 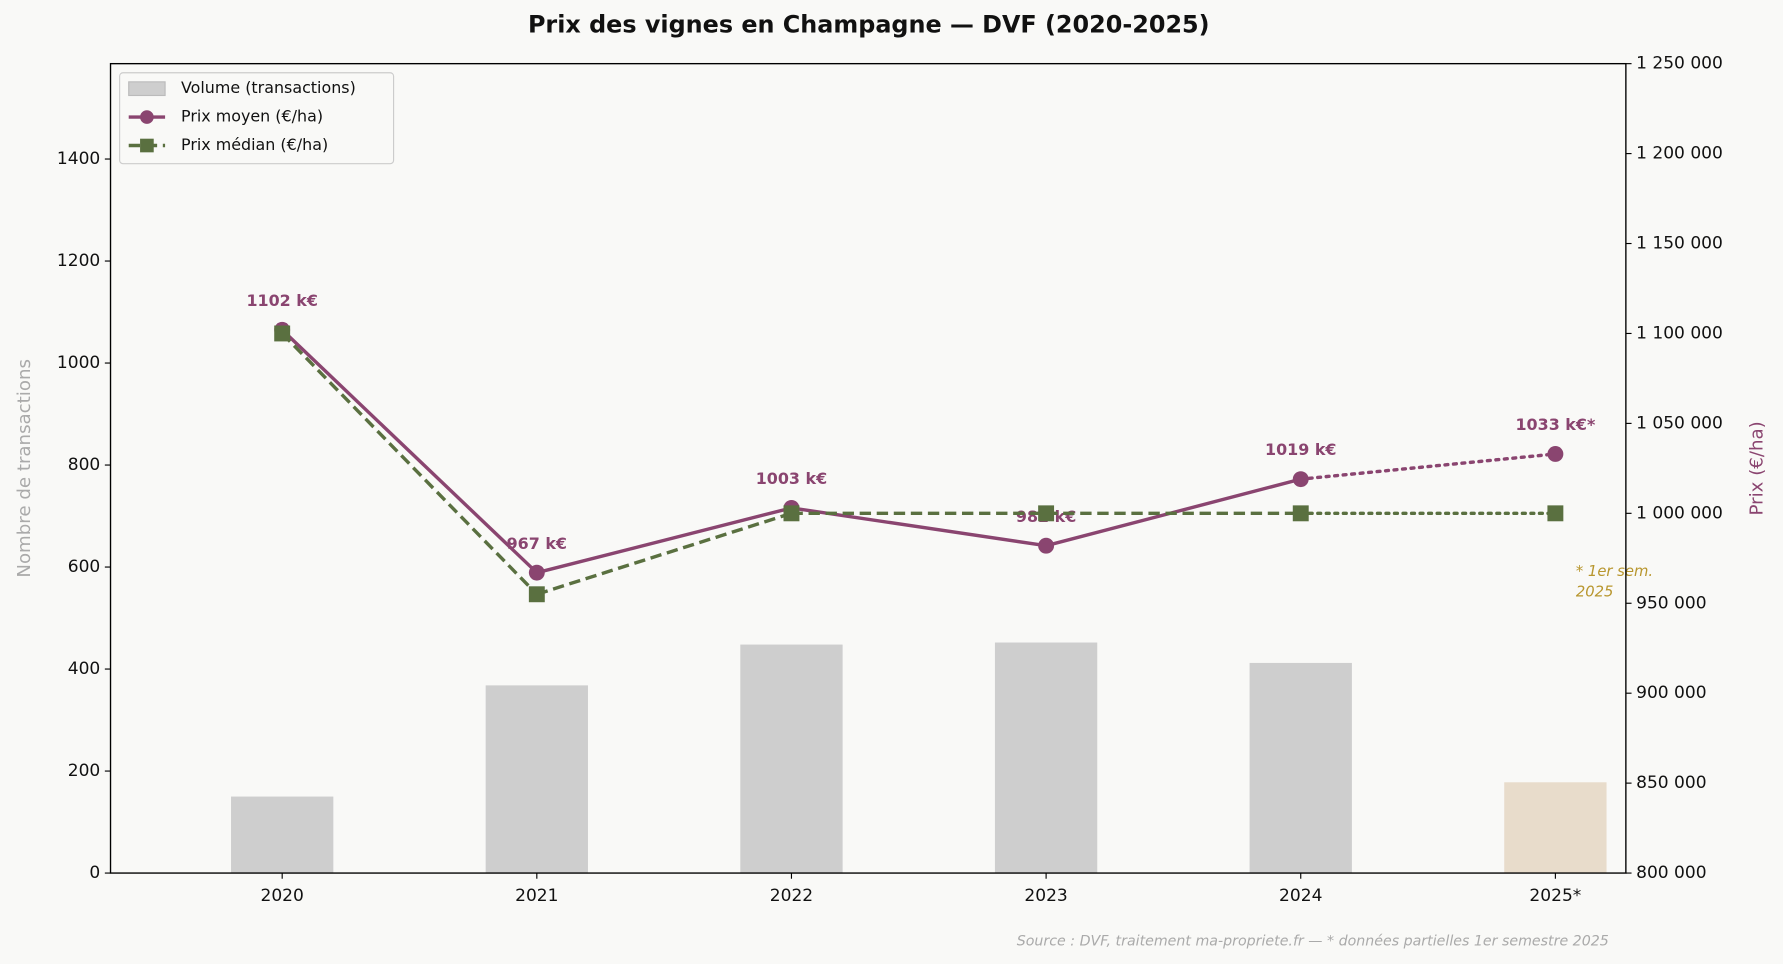 What do you see at coordinates (252, 116) in the screenshot?
I see `legend-label: Prix moyen (€/ha)` at bounding box center [252, 116].